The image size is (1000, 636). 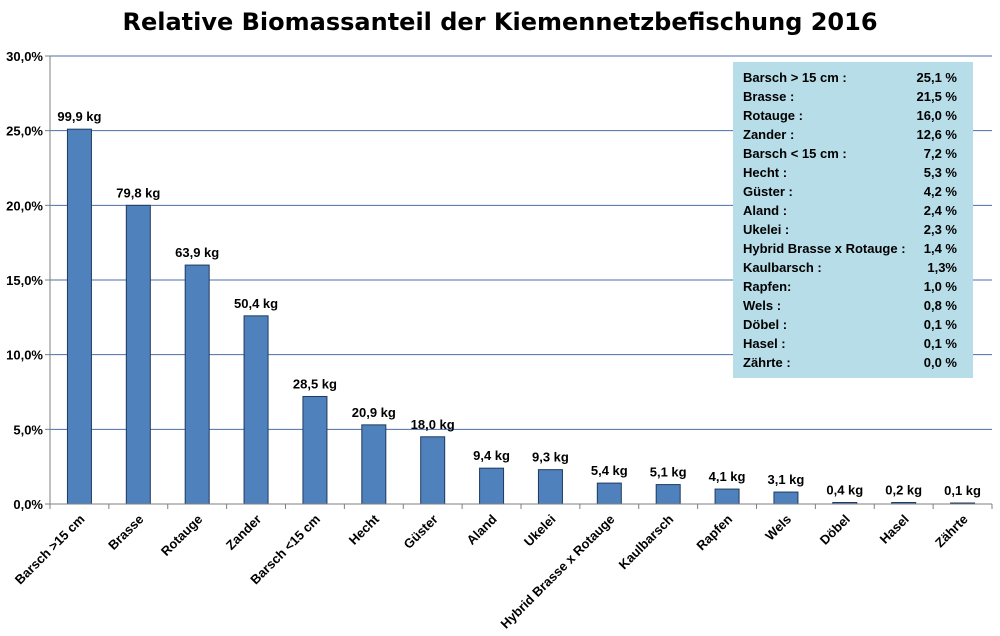 What do you see at coordinates (940, 248) in the screenshot?
I see `legend-percent: 1,4 %` at bounding box center [940, 248].